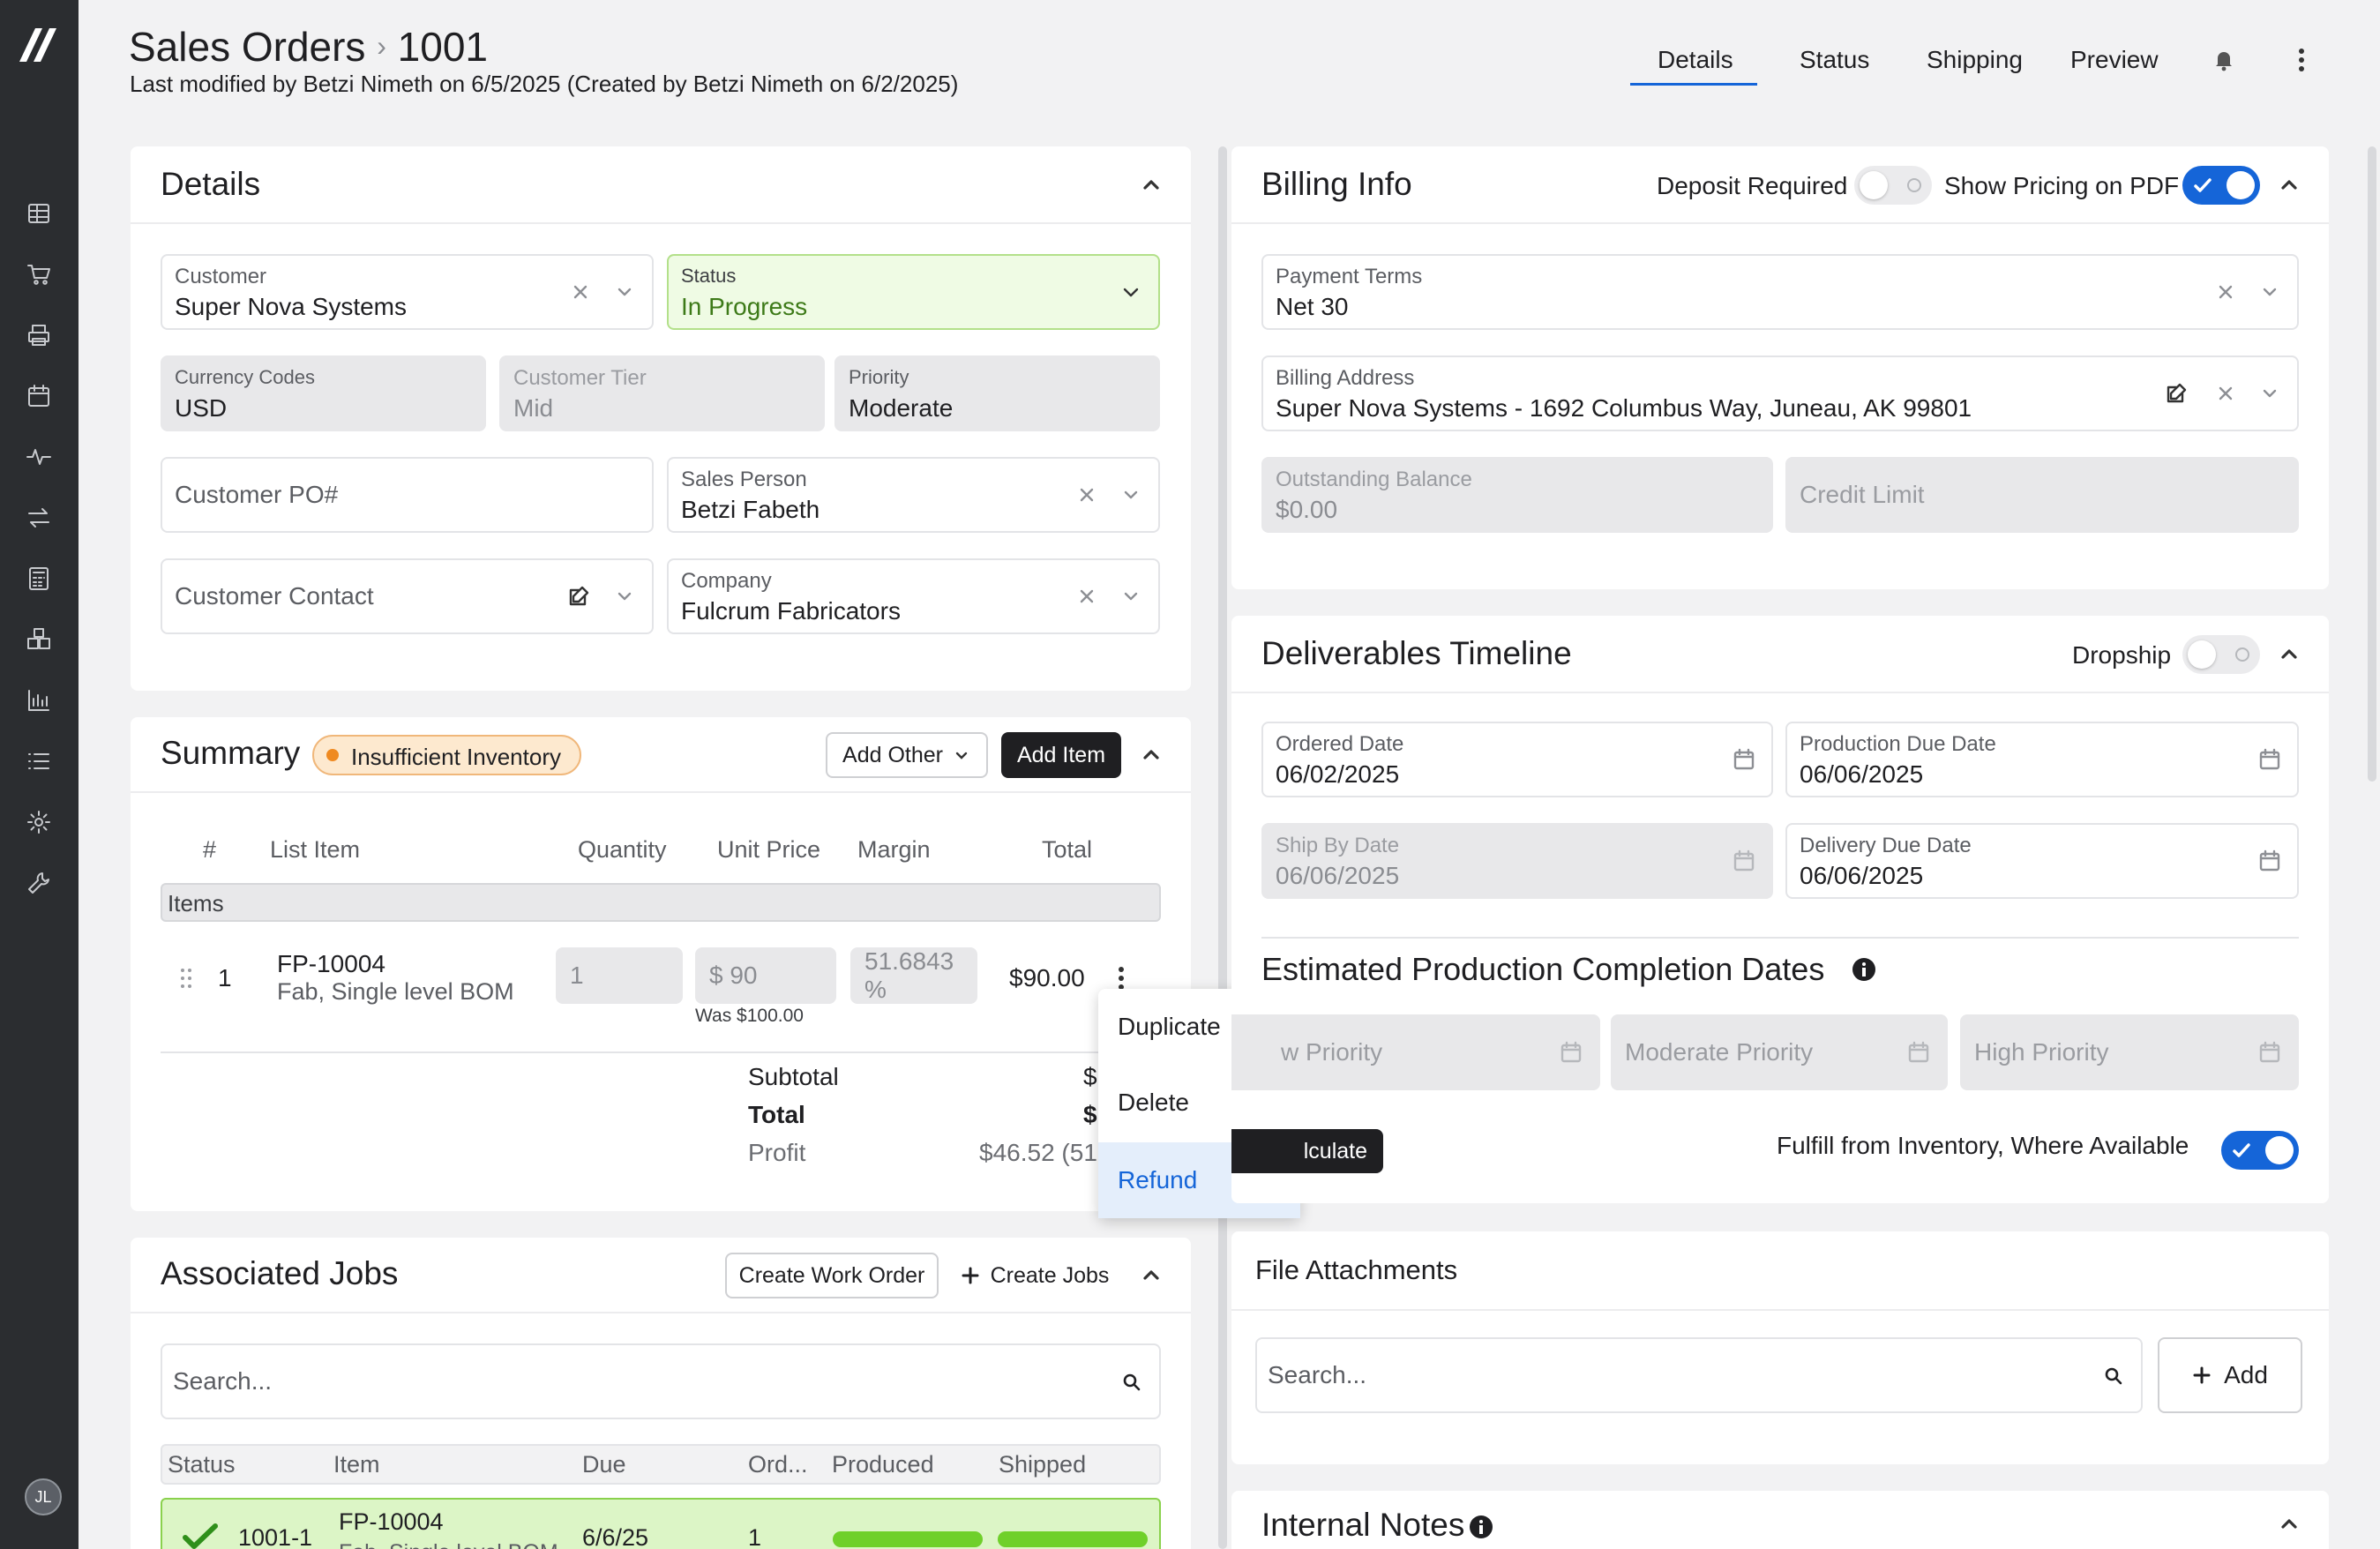 This screenshot has width=2380, height=1549. Describe the element at coordinates (622, 849) in the screenshot. I see `col-quantity: Quantity` at that location.